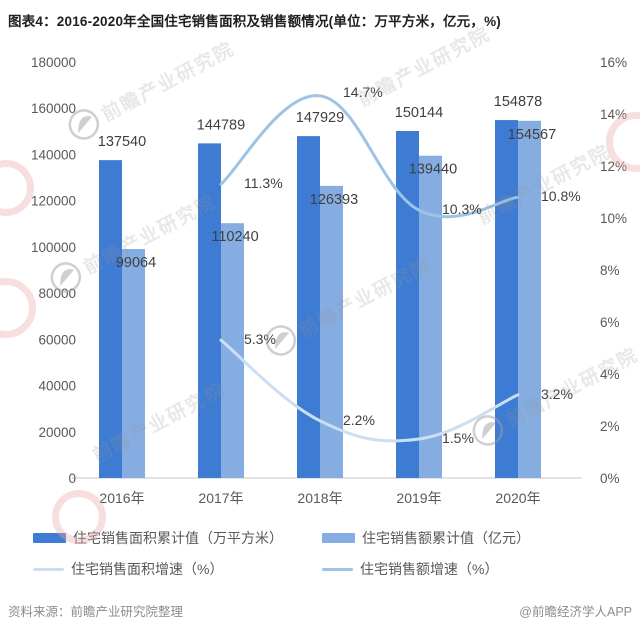 This screenshot has width=640, height=632. I want to click on left-axis-tick-label: 80000, so click(57, 293).